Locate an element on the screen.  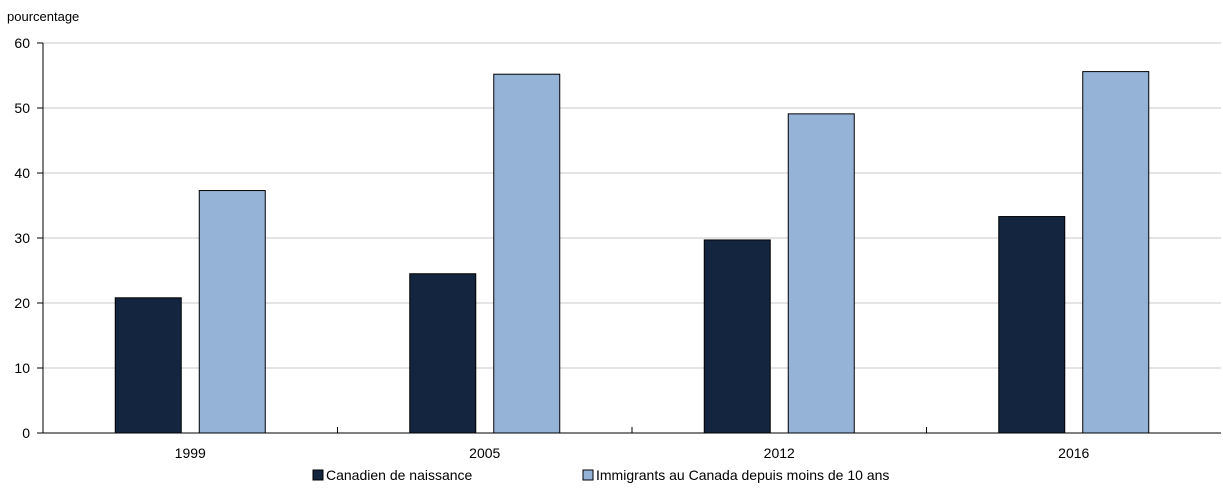
legend-label: Canadien de naissance is located at coordinates (399, 475).